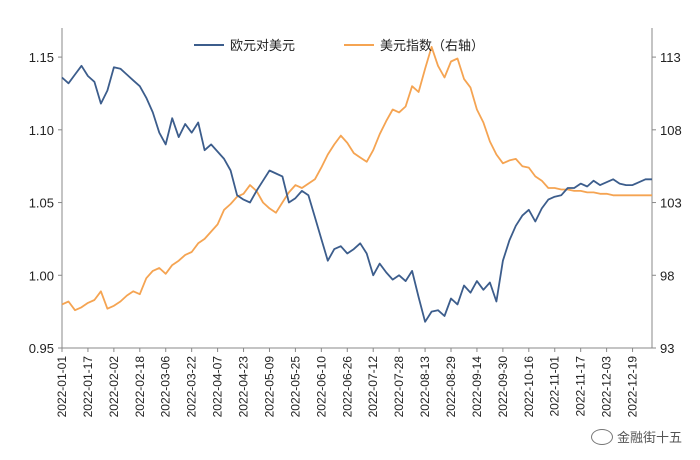 The width and height of the screenshot is (700, 460). What do you see at coordinates (555, 386) in the screenshot?
I see `x-tick-label: 2022-11-01` at bounding box center [555, 386].